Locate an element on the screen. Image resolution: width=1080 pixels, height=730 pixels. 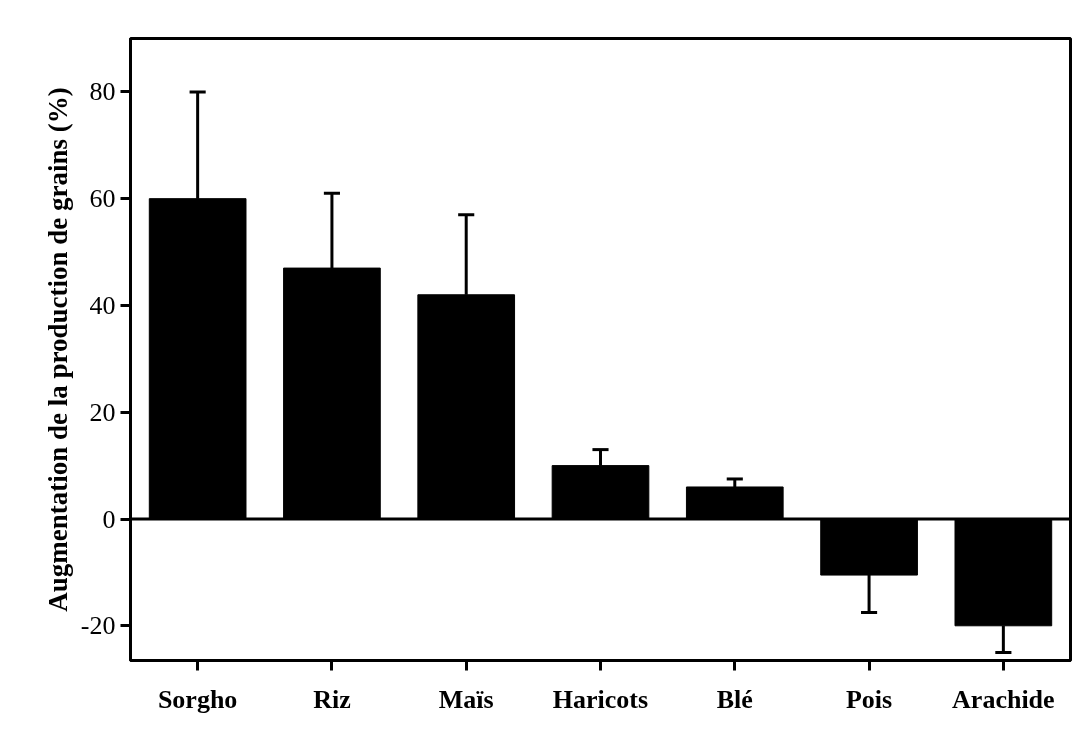
y-tick-label: 20 is located at coordinates (102, 412).